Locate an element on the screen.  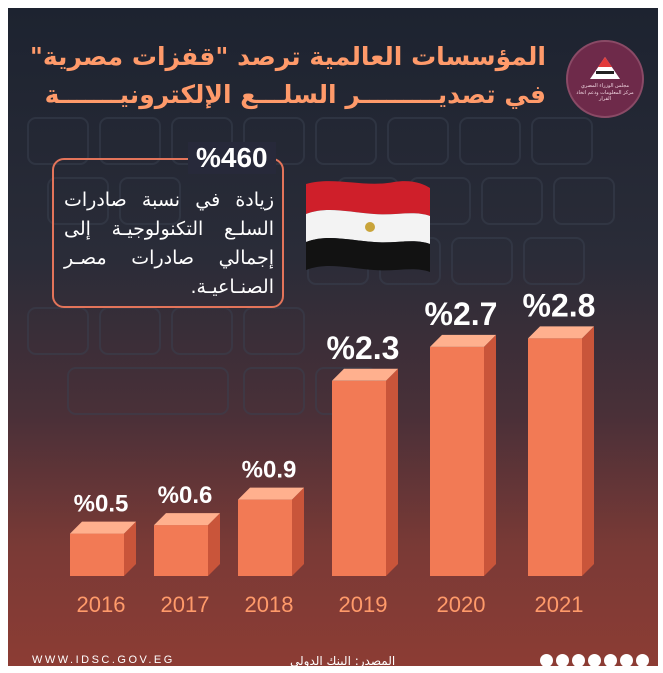
instagram-icon is located at coordinates (578, 660).